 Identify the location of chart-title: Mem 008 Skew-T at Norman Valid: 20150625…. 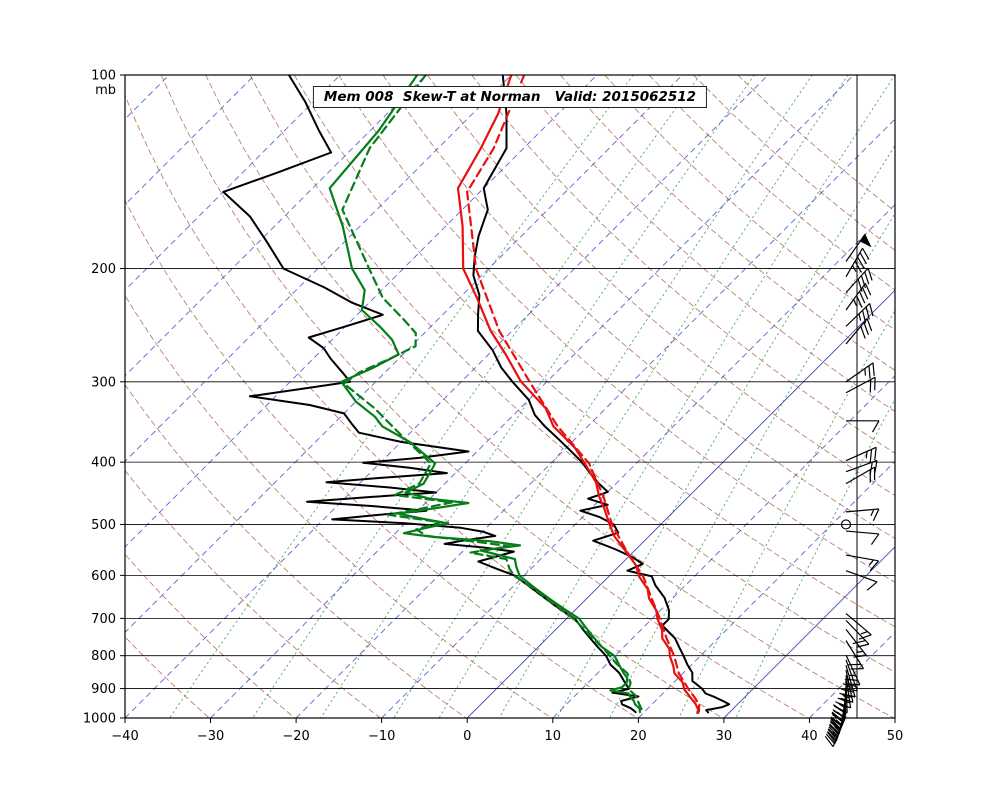
(510, 97).